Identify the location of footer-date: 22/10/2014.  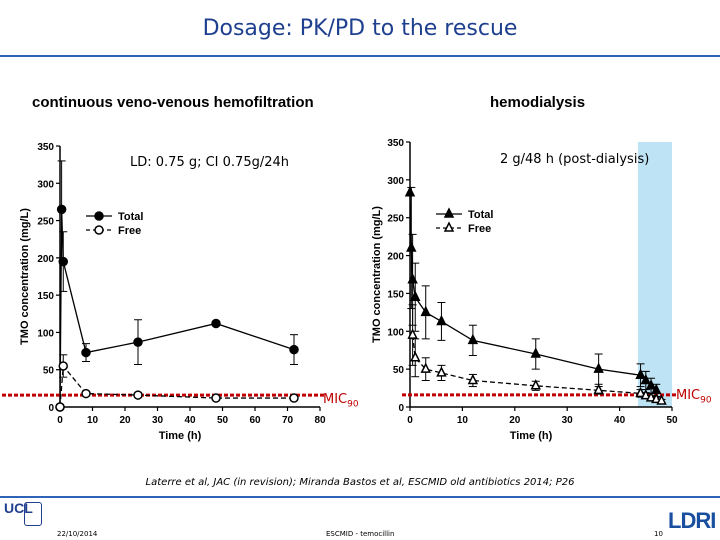
(77, 534).